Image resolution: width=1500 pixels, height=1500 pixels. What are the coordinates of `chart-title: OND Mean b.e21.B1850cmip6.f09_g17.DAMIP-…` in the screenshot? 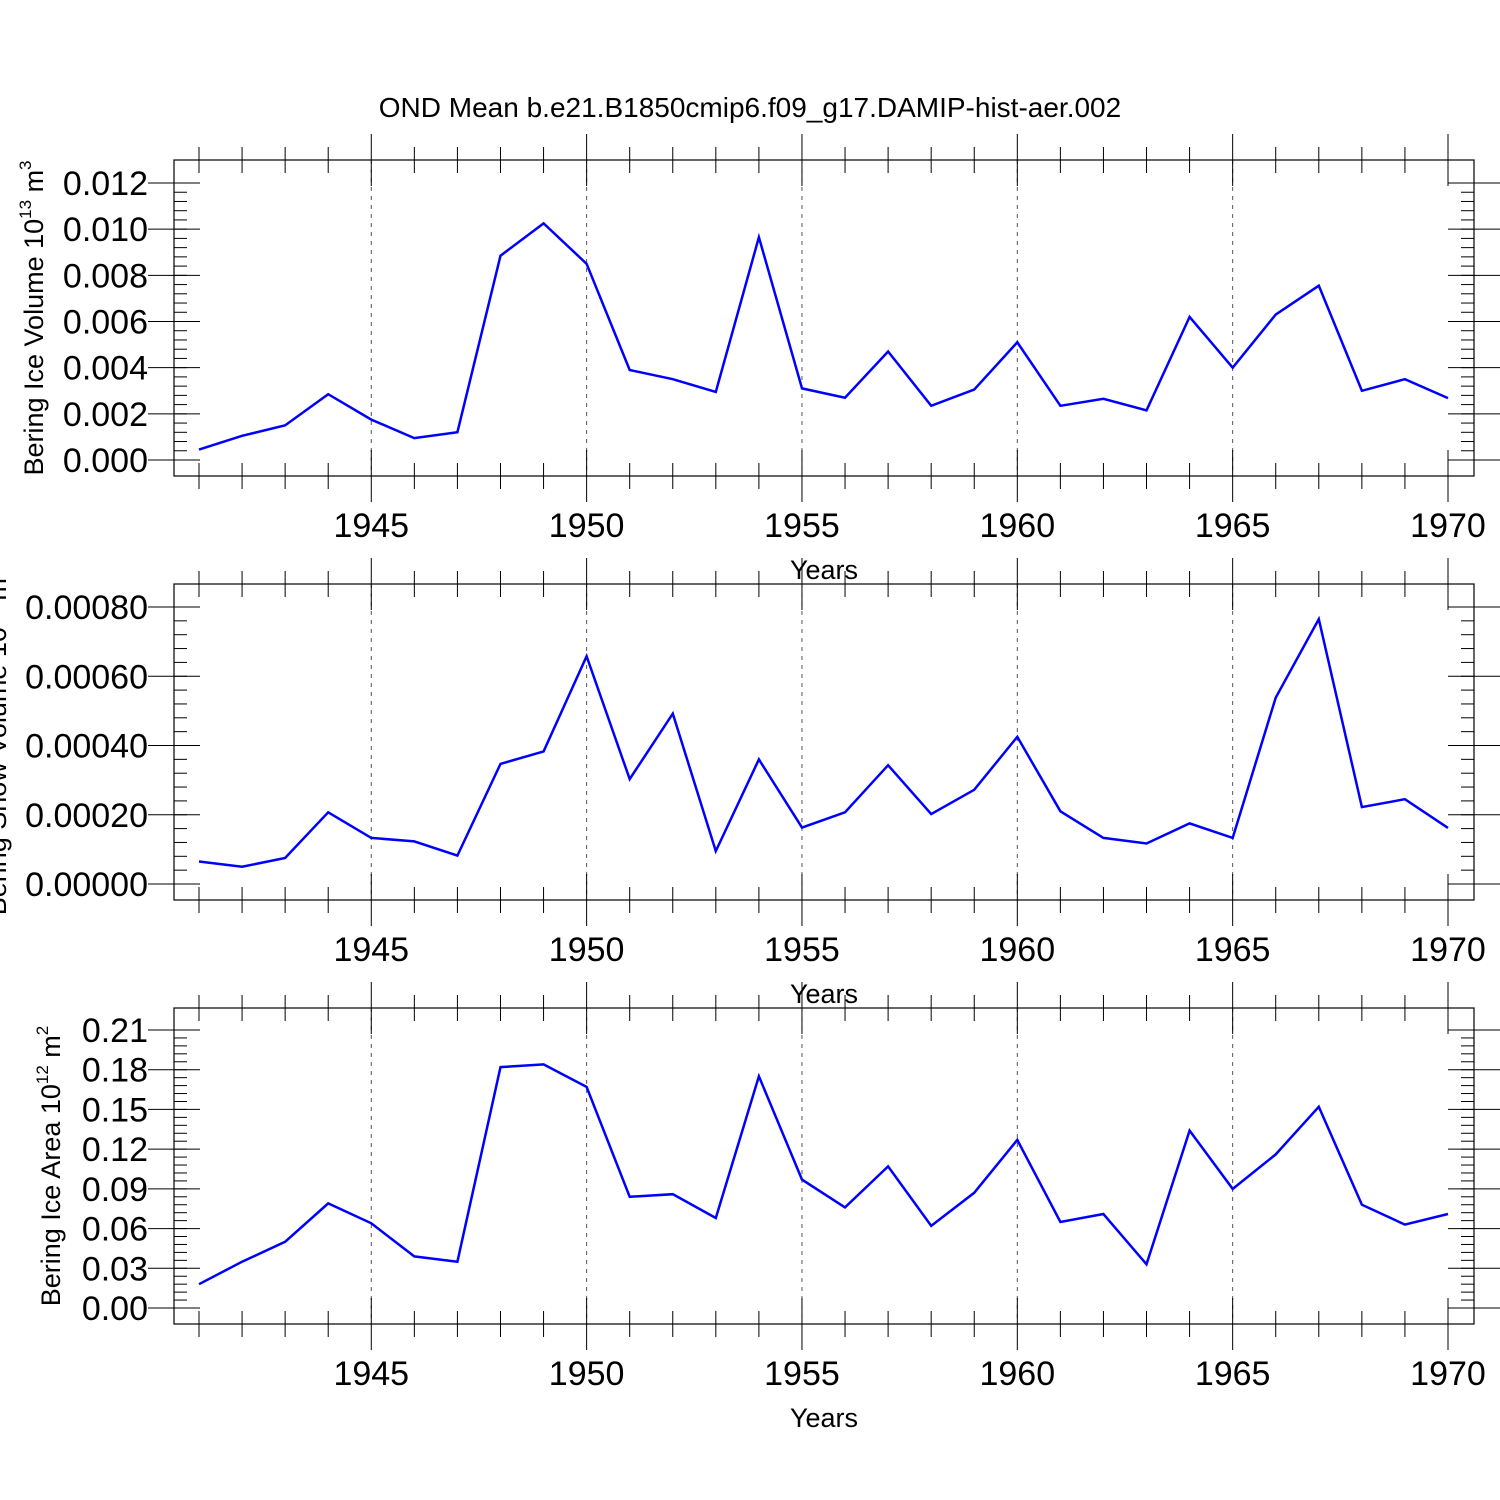 It's located at (750, 107).